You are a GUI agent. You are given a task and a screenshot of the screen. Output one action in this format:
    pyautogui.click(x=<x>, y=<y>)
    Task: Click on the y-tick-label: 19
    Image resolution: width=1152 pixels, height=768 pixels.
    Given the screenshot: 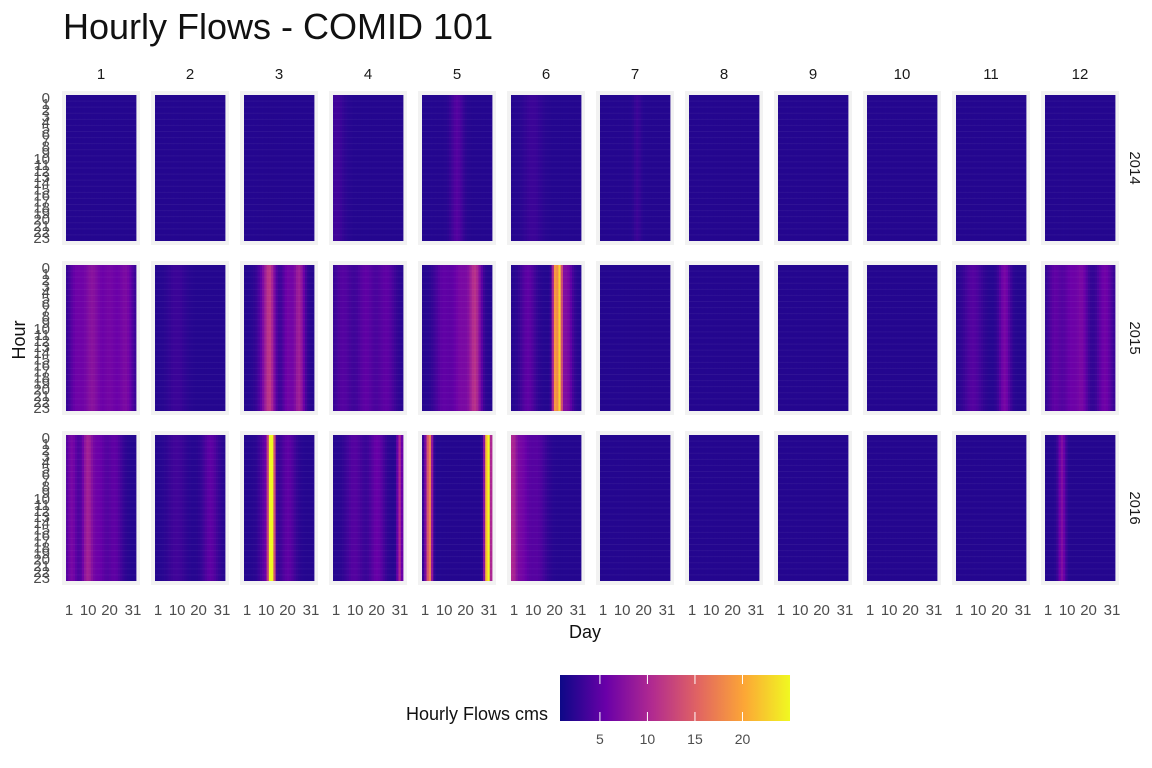 What is the action you would take?
    pyautogui.click(x=41, y=554)
    